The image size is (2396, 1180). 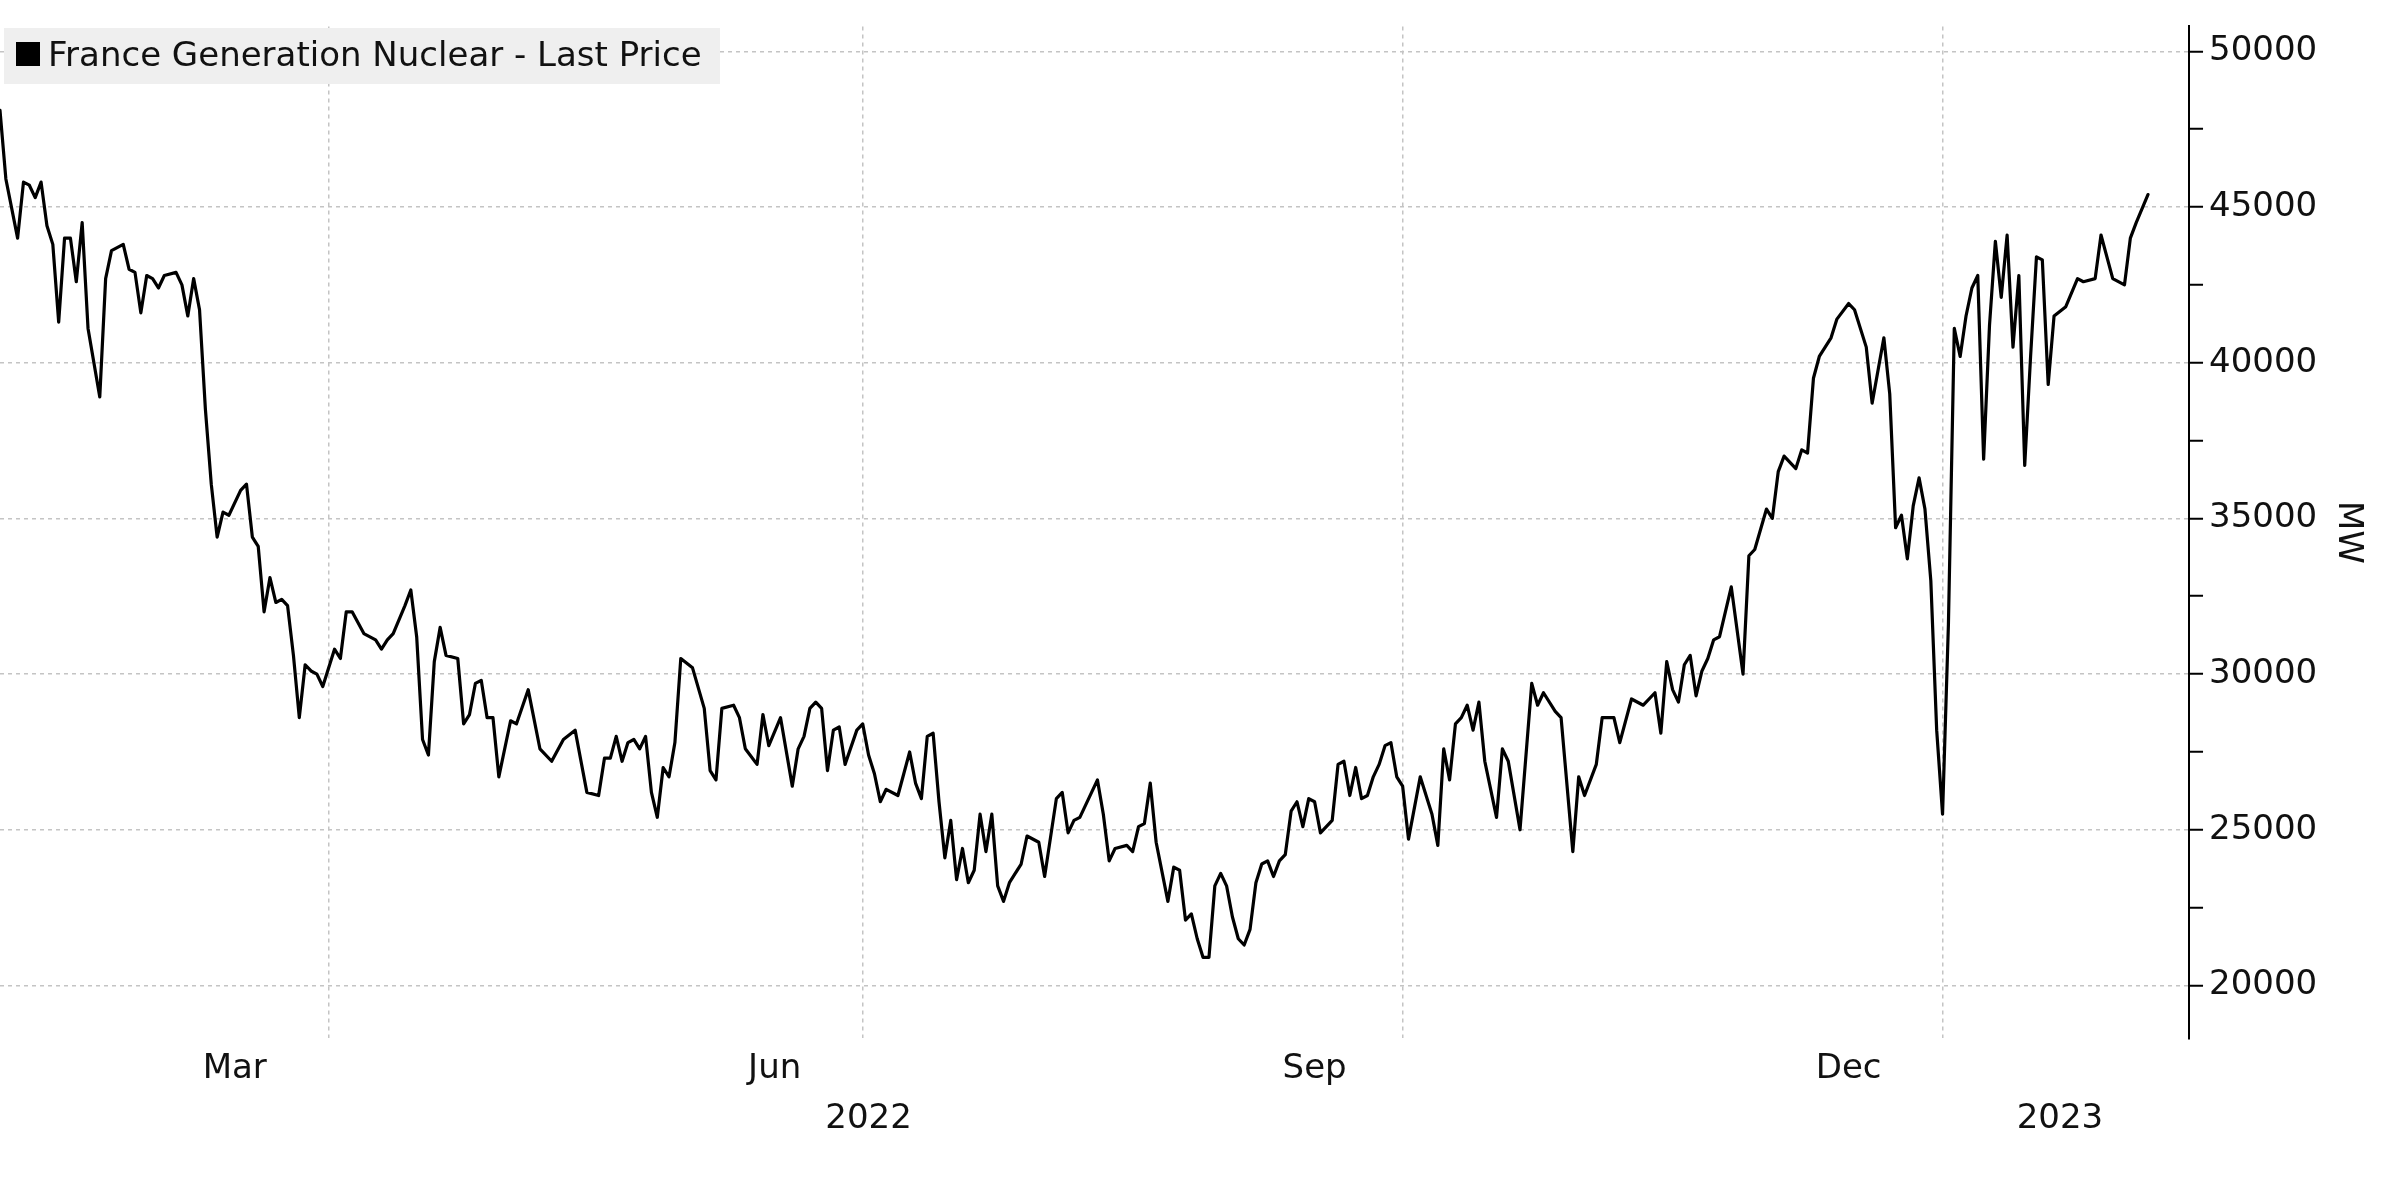 What do you see at coordinates (2350, 532) in the screenshot?
I see `y-axis-title: MW` at bounding box center [2350, 532].